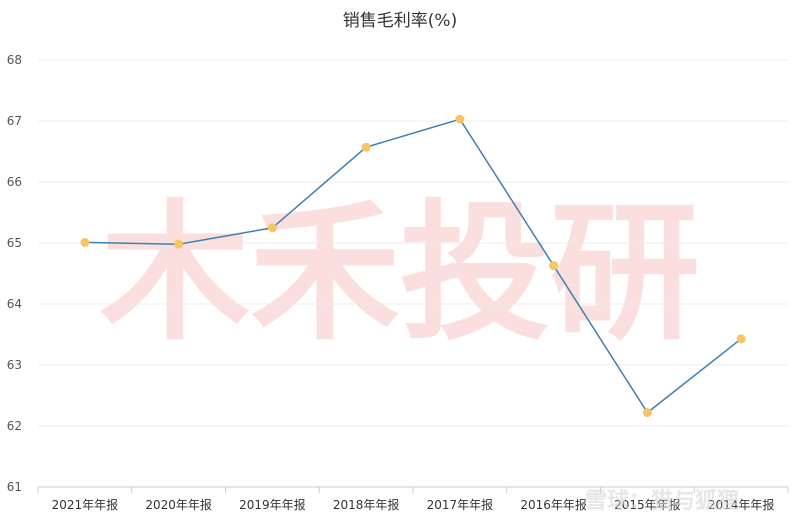  I want to click on x-tick-label: 2019年年报, so click(272, 504).